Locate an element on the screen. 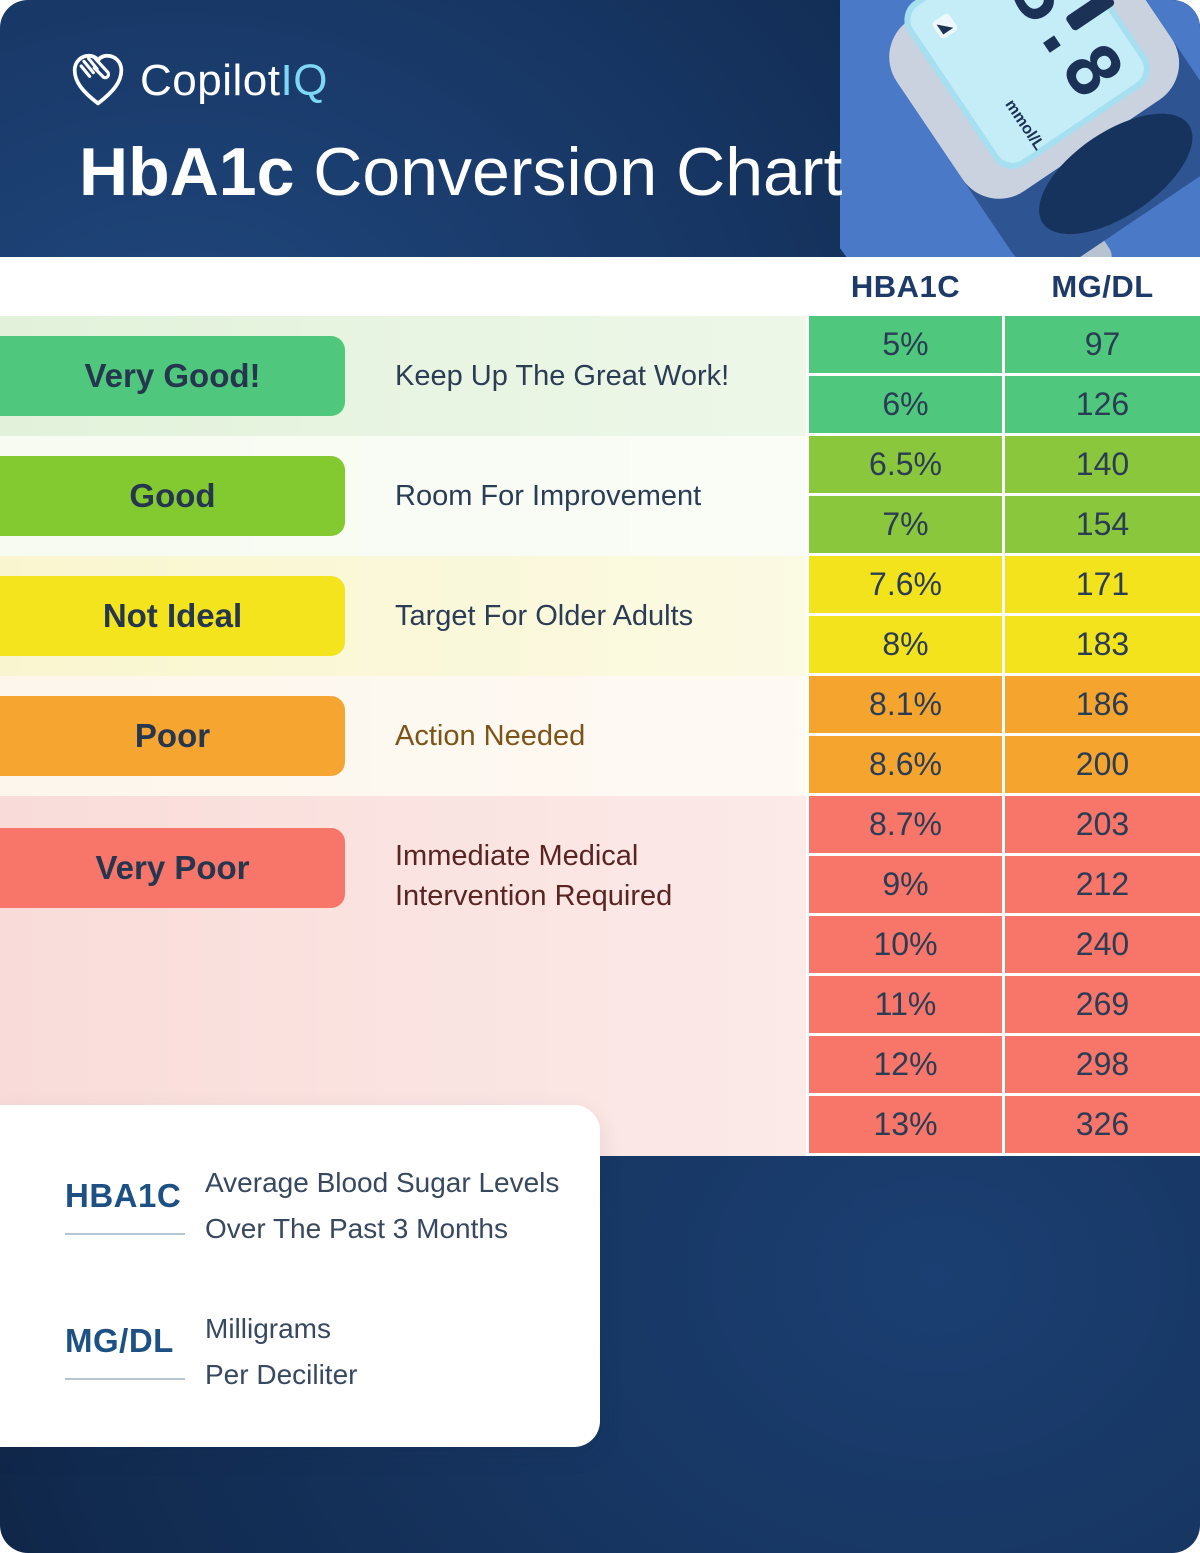 Image resolution: width=1200 pixels, height=1553 pixels. hba1c-cell: 5% is located at coordinates (905, 344).